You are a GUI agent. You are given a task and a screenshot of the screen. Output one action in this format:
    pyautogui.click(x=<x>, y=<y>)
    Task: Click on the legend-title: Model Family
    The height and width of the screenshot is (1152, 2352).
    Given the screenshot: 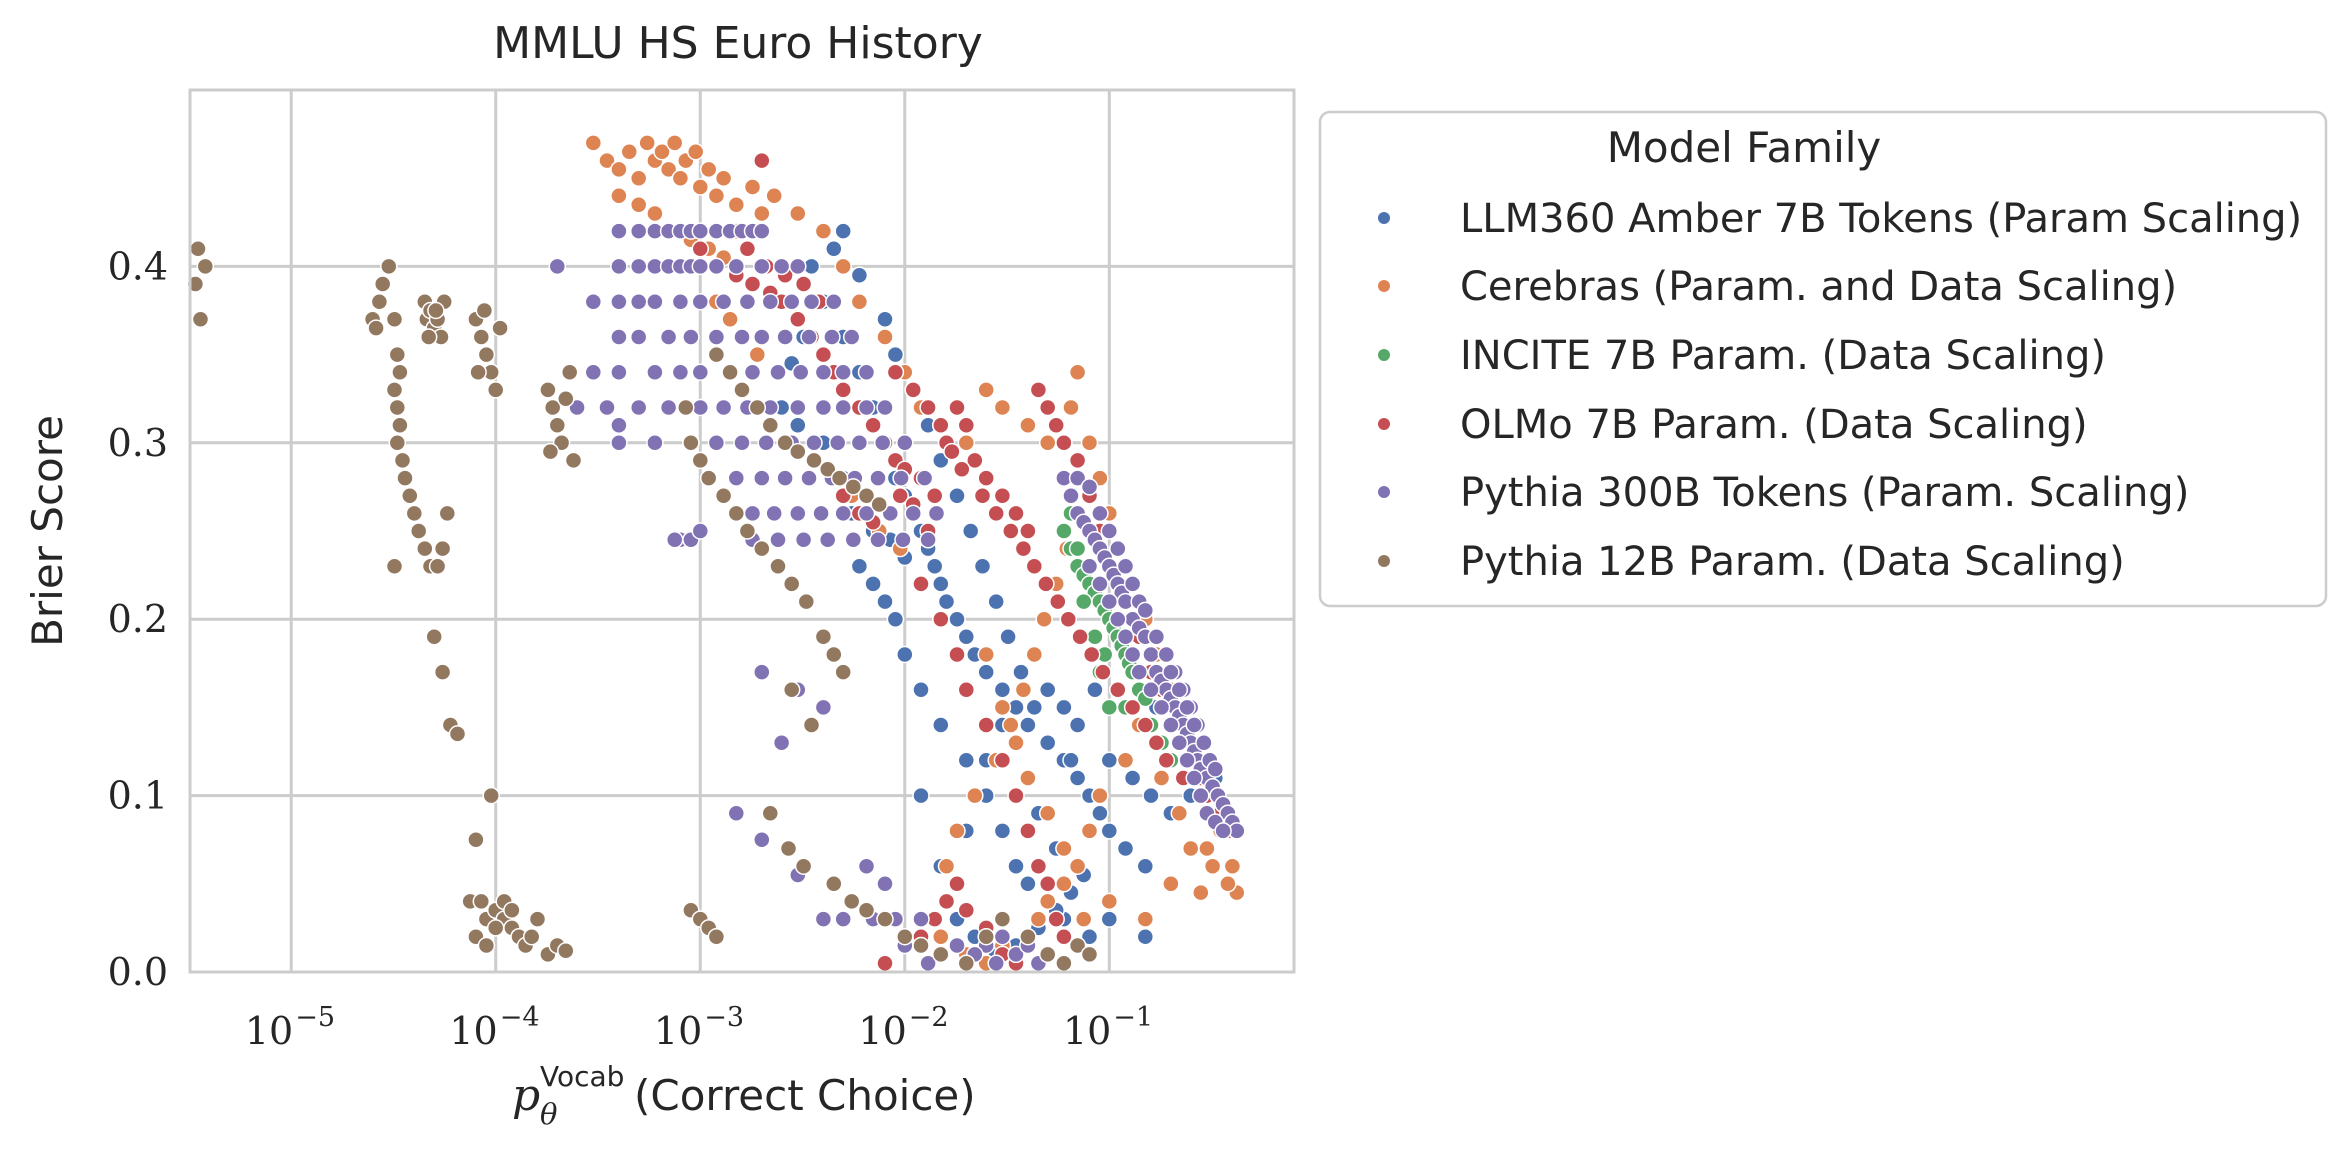 What is the action you would take?
    pyautogui.click(x=1744, y=147)
    